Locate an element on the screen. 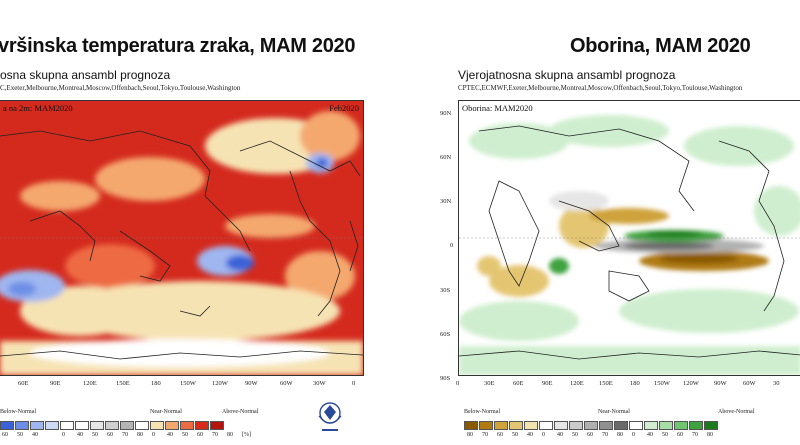  scale-number: [%] is located at coordinates (246, 435).